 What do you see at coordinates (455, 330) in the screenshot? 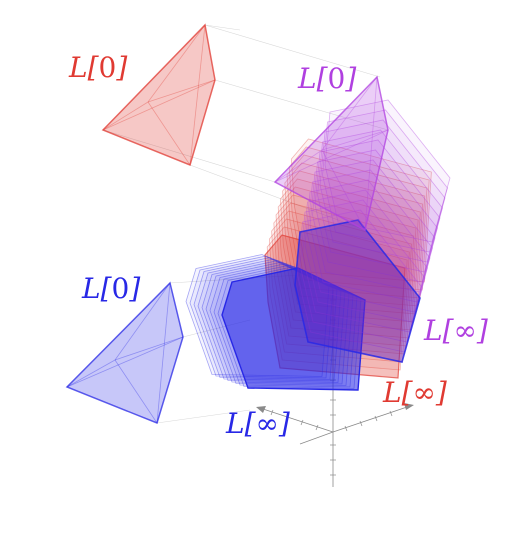
I see `label-purple-limit: L[∞]` at bounding box center [455, 330].